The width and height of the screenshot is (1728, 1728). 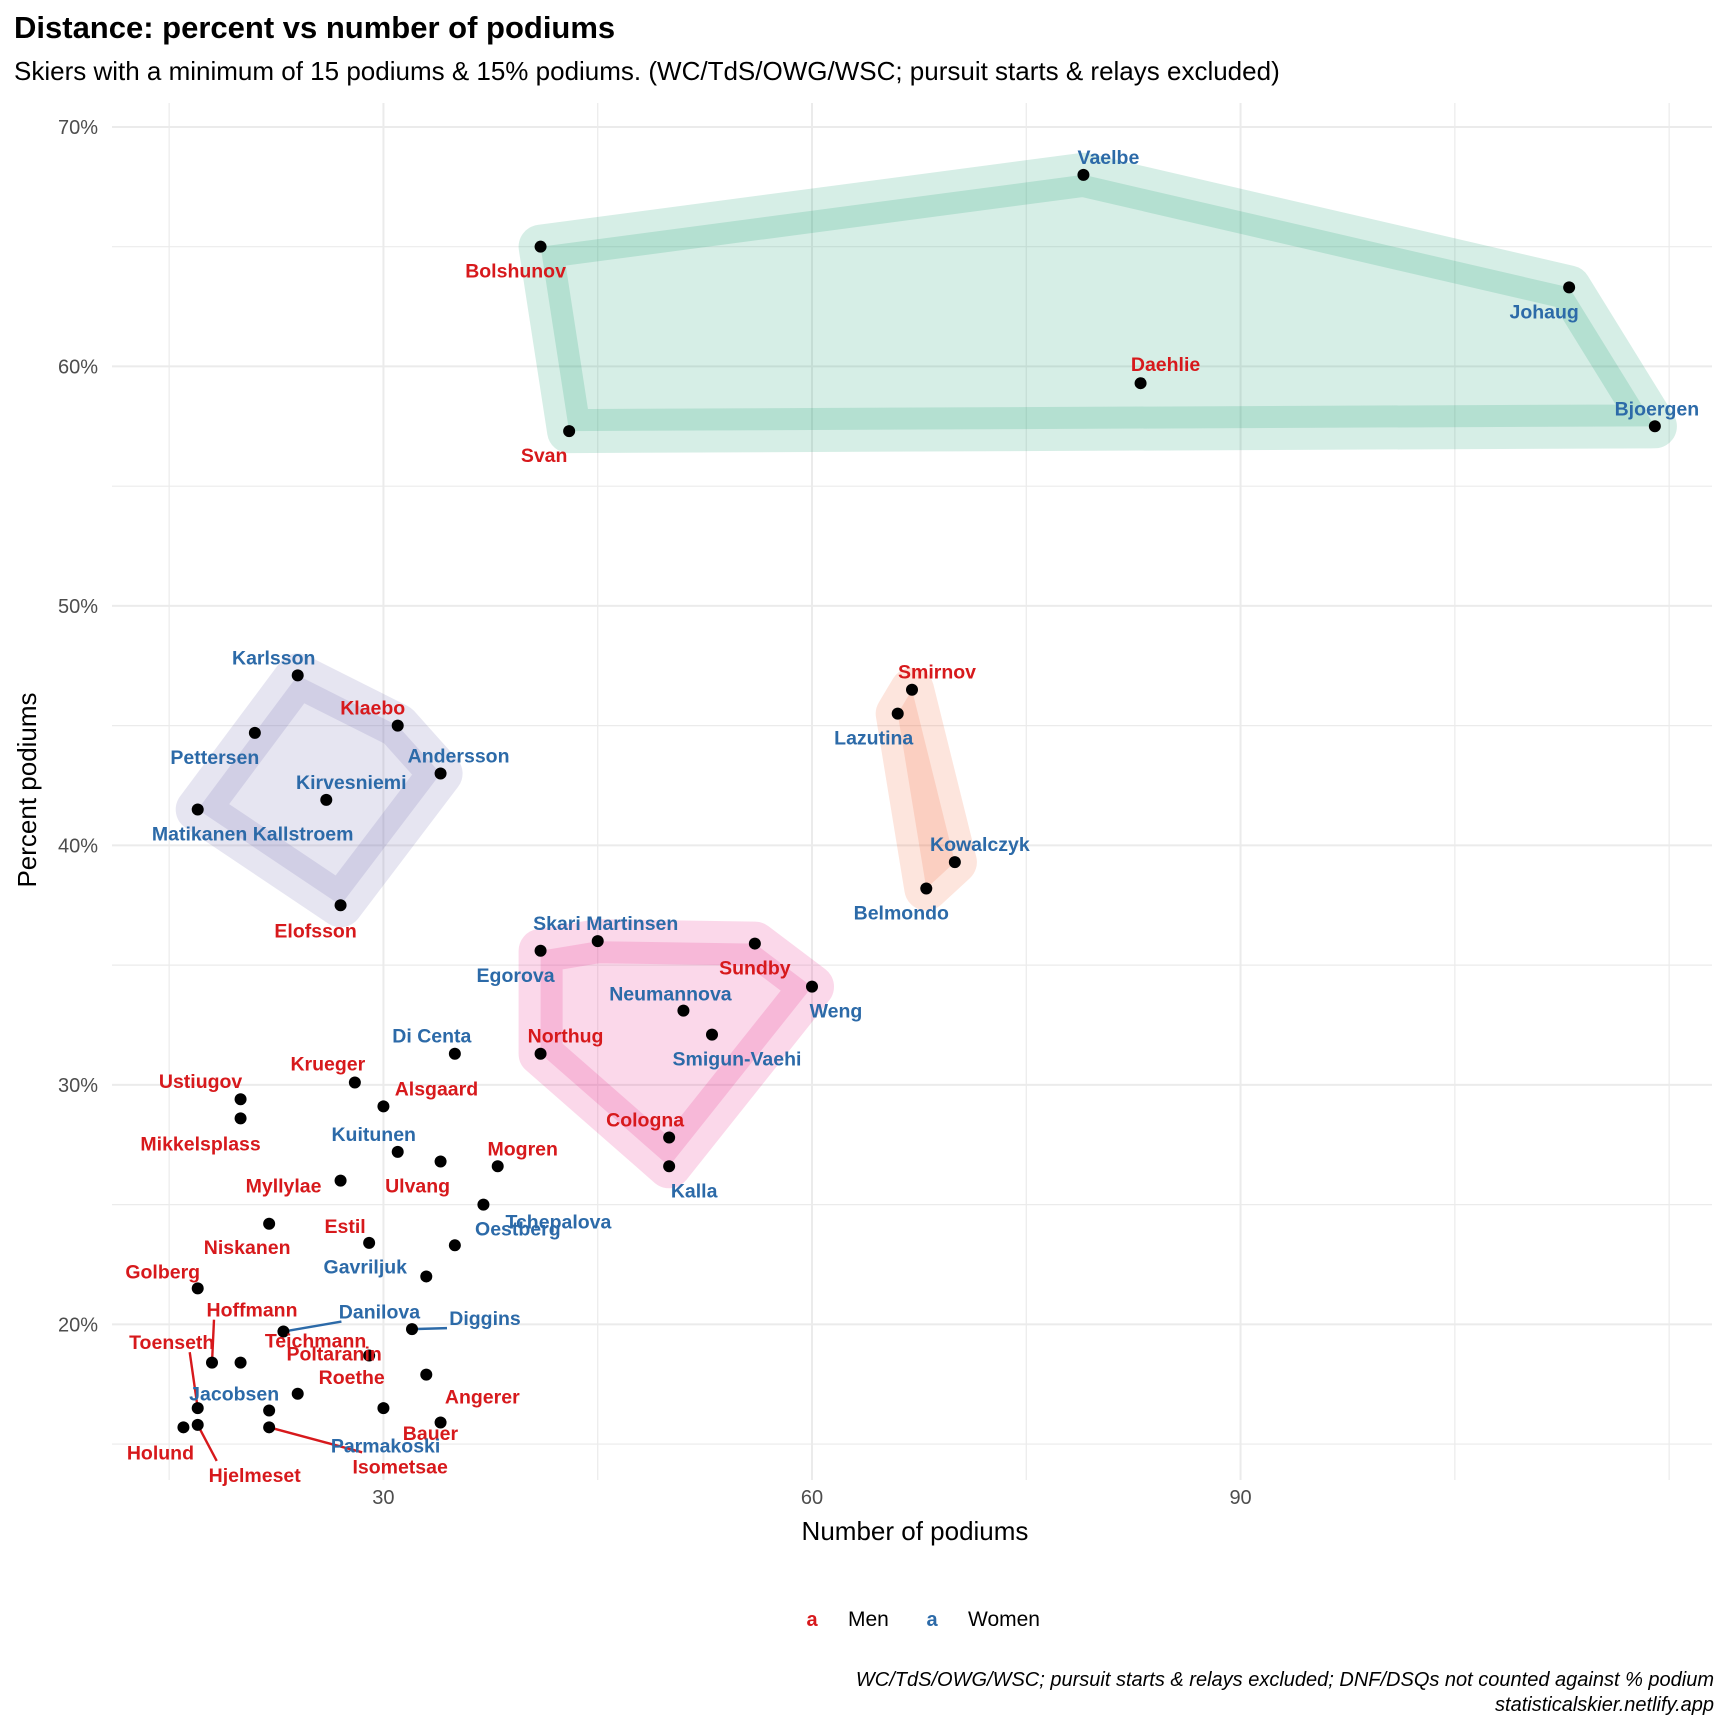 What do you see at coordinates (485, 1319) in the screenshot?
I see `point-label: Diggins` at bounding box center [485, 1319].